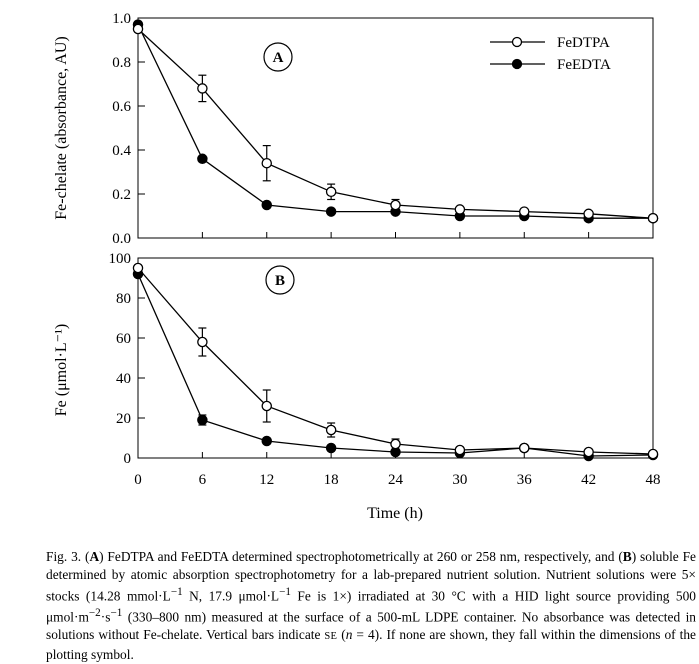 The width and height of the screenshot is (699, 664). Describe the element at coordinates (105, 617) in the screenshot. I see `caption-text-5: ·s` at that location.